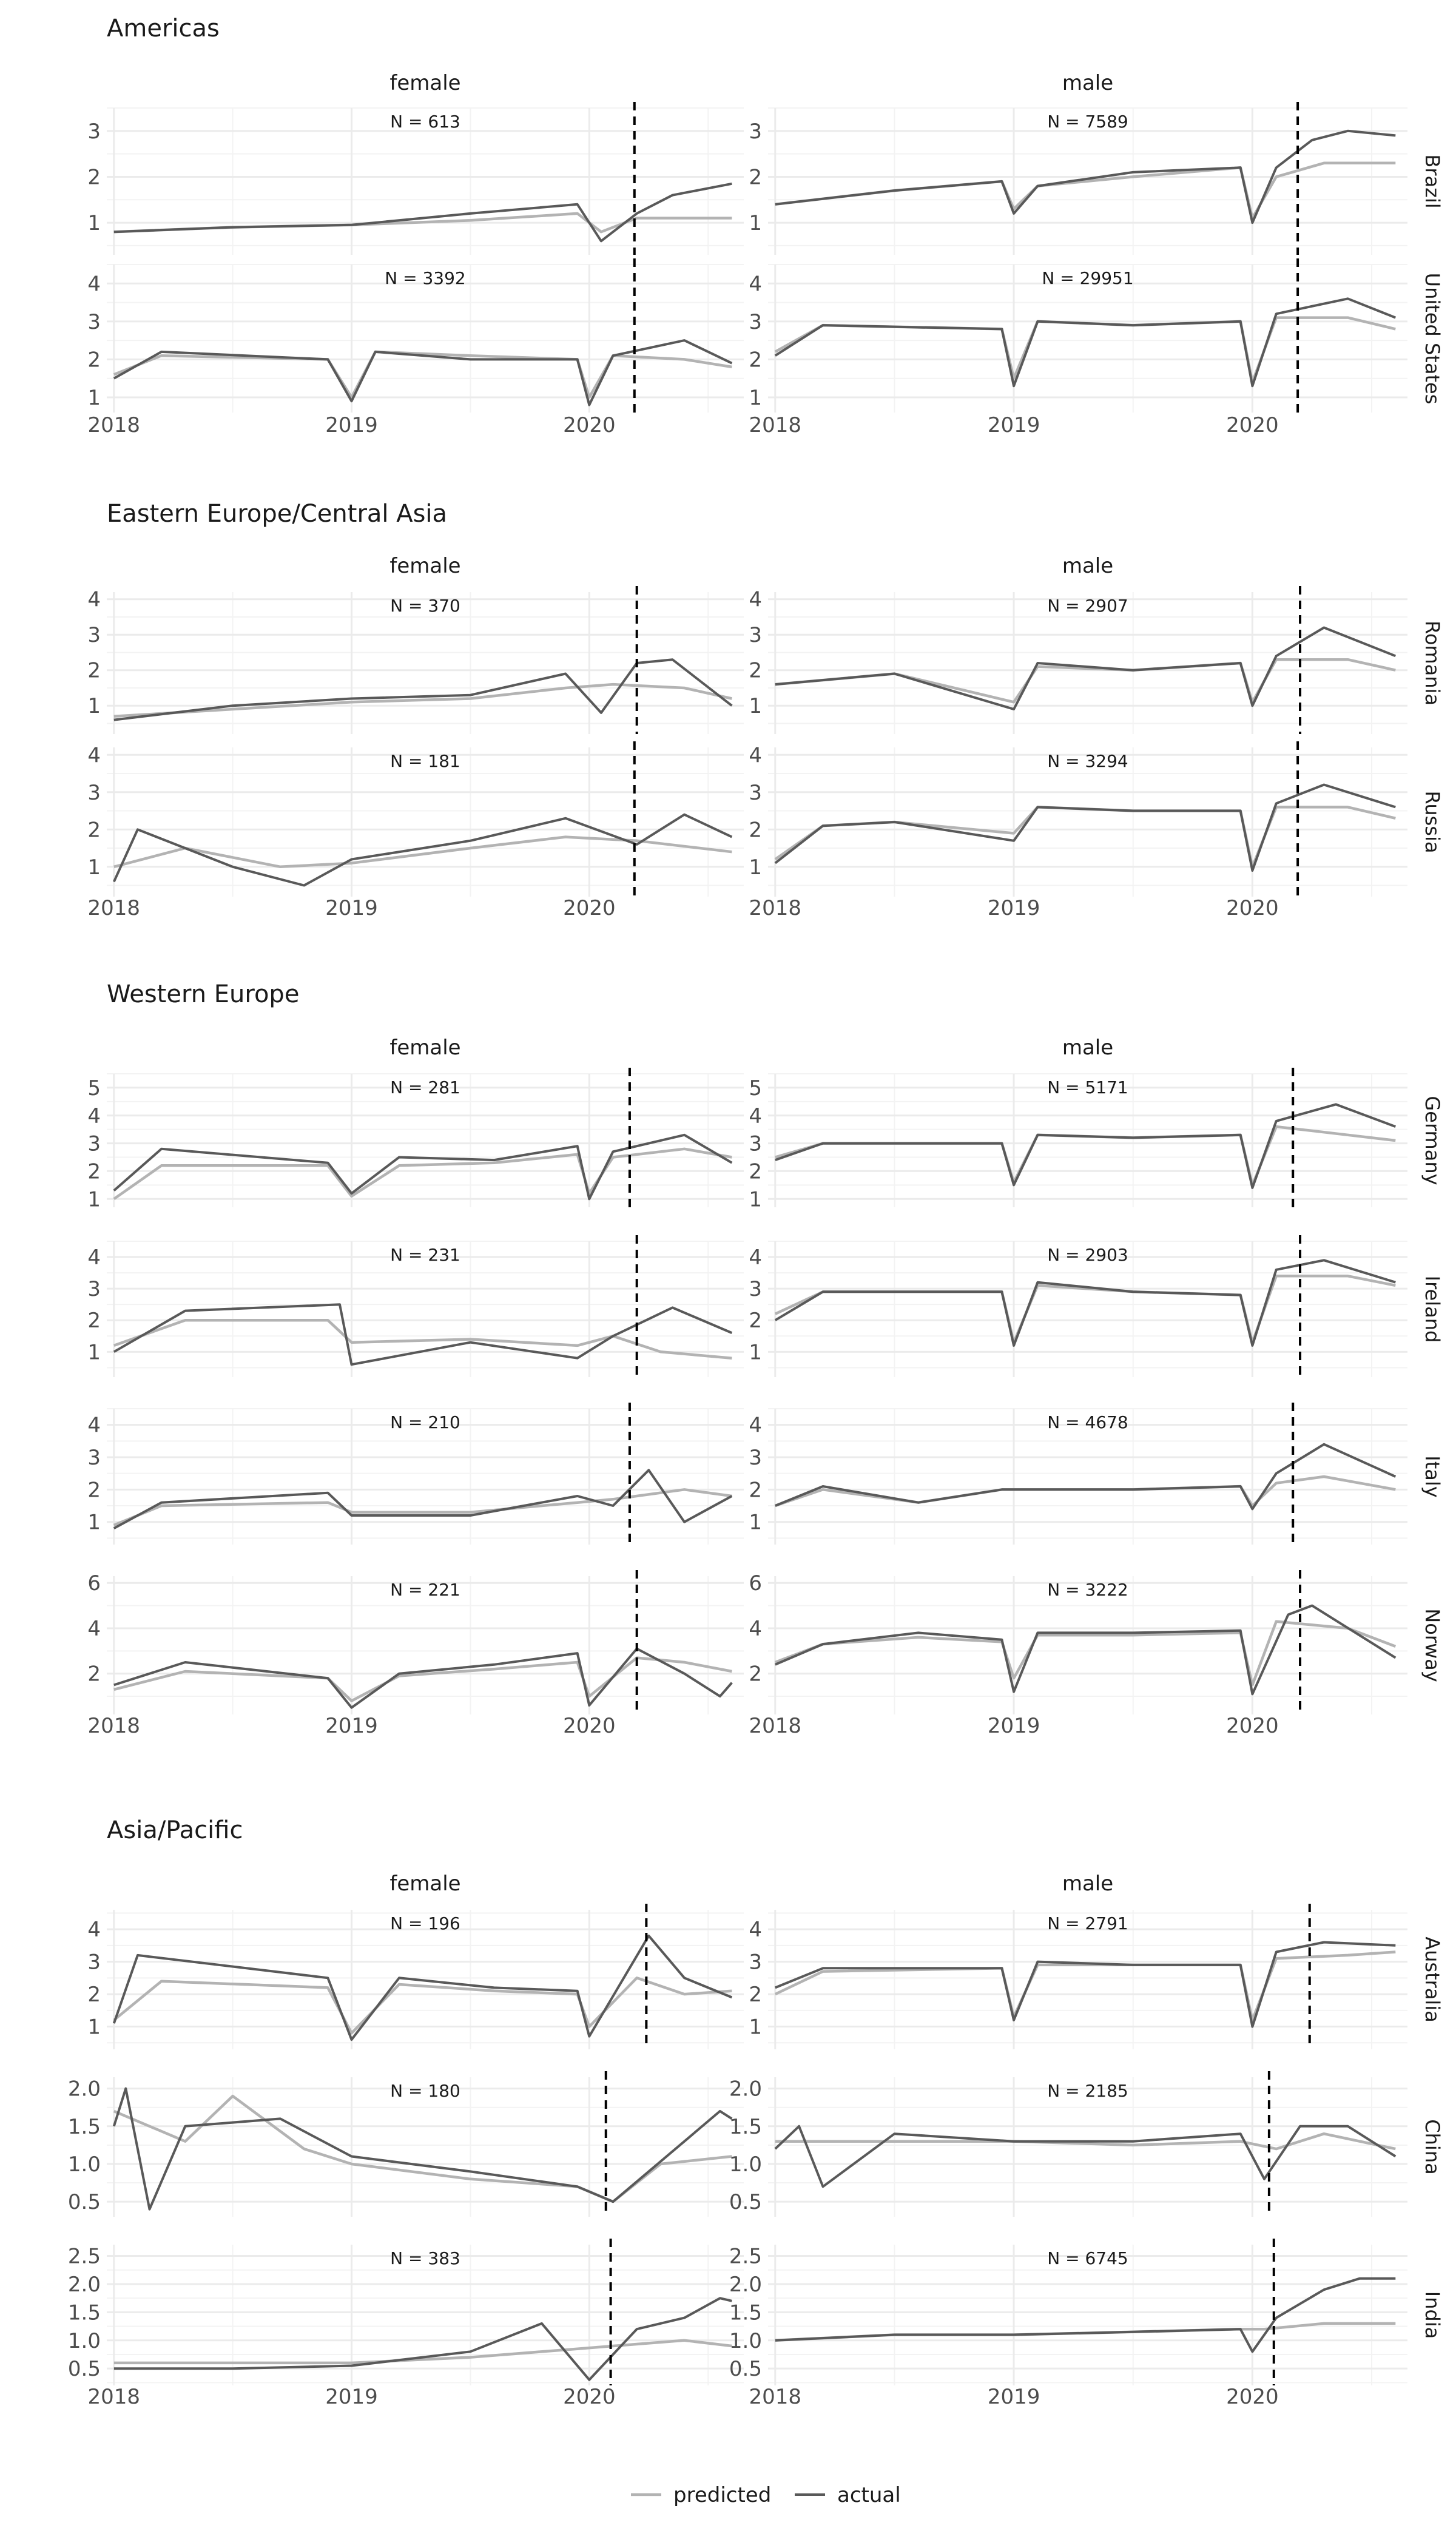  Describe the element at coordinates (1087, 1137) in the screenshot. I see `panel-germany-male` at that location.